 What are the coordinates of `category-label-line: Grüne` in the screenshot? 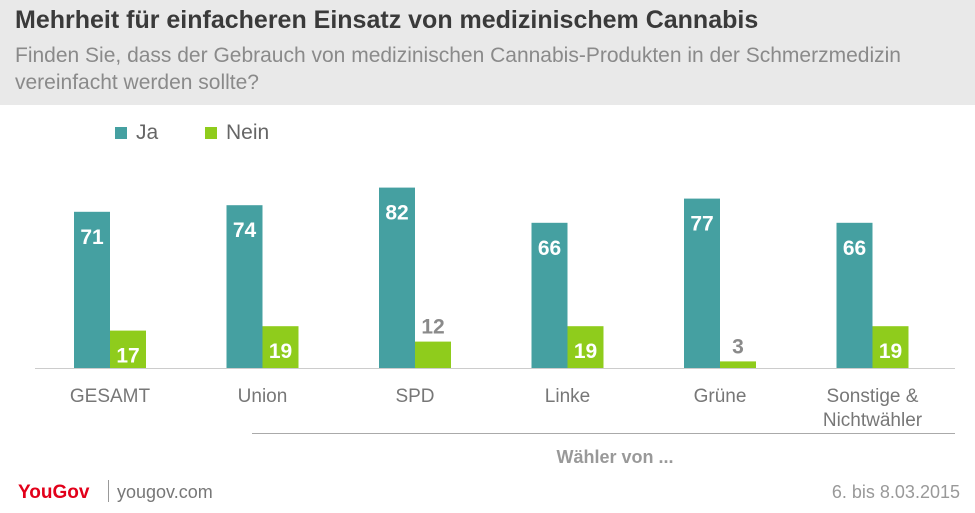 It's located at (720, 396).